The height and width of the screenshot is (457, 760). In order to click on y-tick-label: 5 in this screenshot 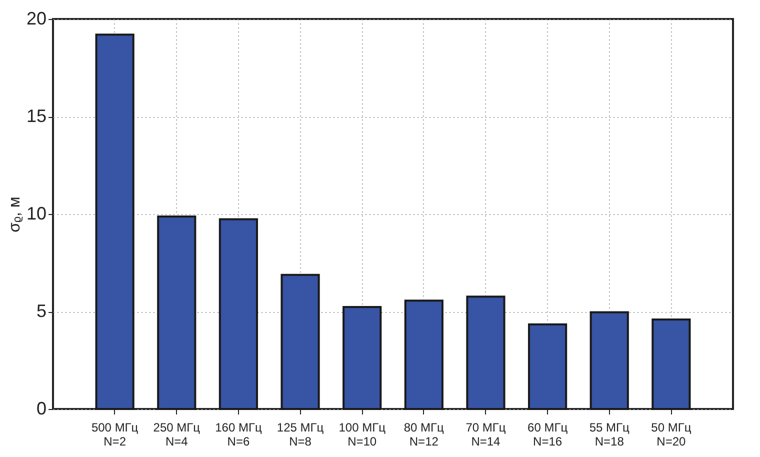, I will do `click(41, 311)`.